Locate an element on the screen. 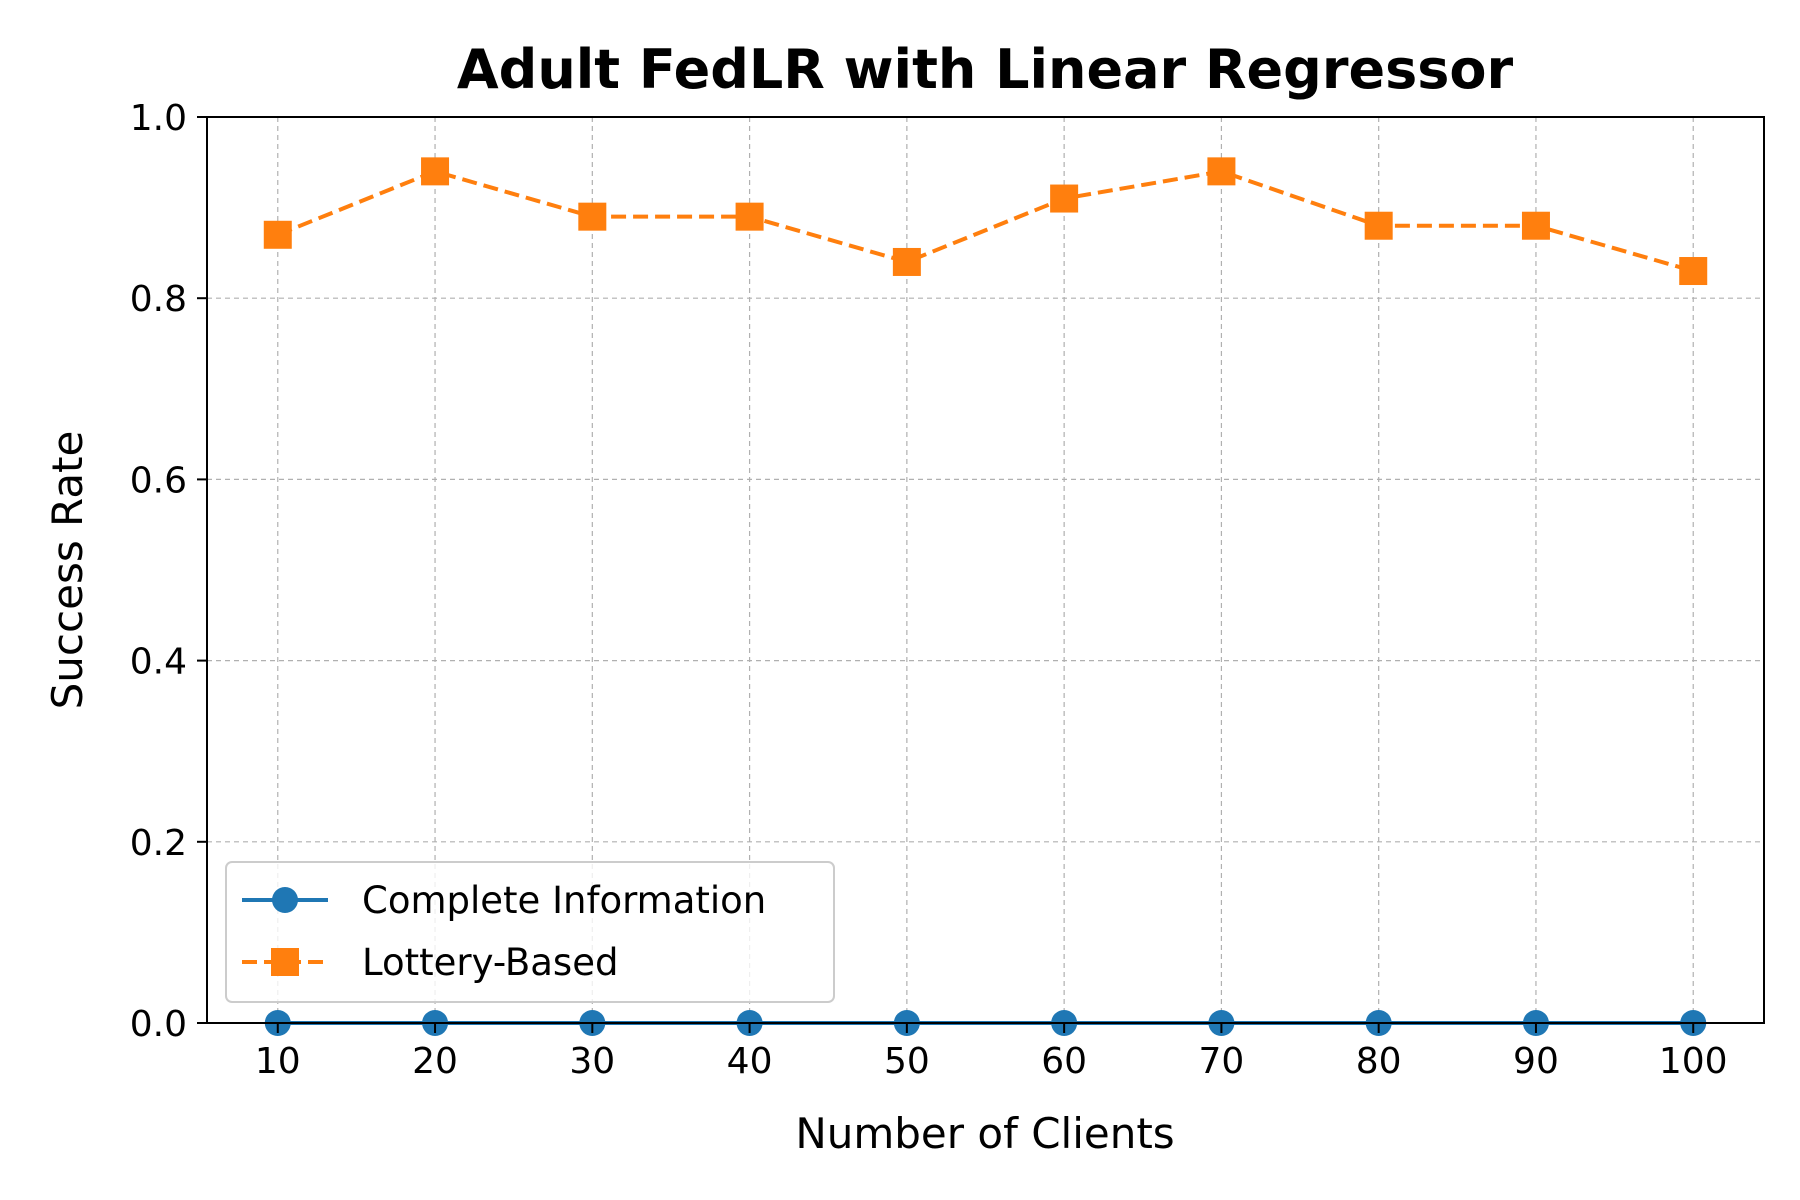 Image resolution: width=1800 pixels, height=1200 pixels. y-tick-label: 0.8 is located at coordinates (158, 299).